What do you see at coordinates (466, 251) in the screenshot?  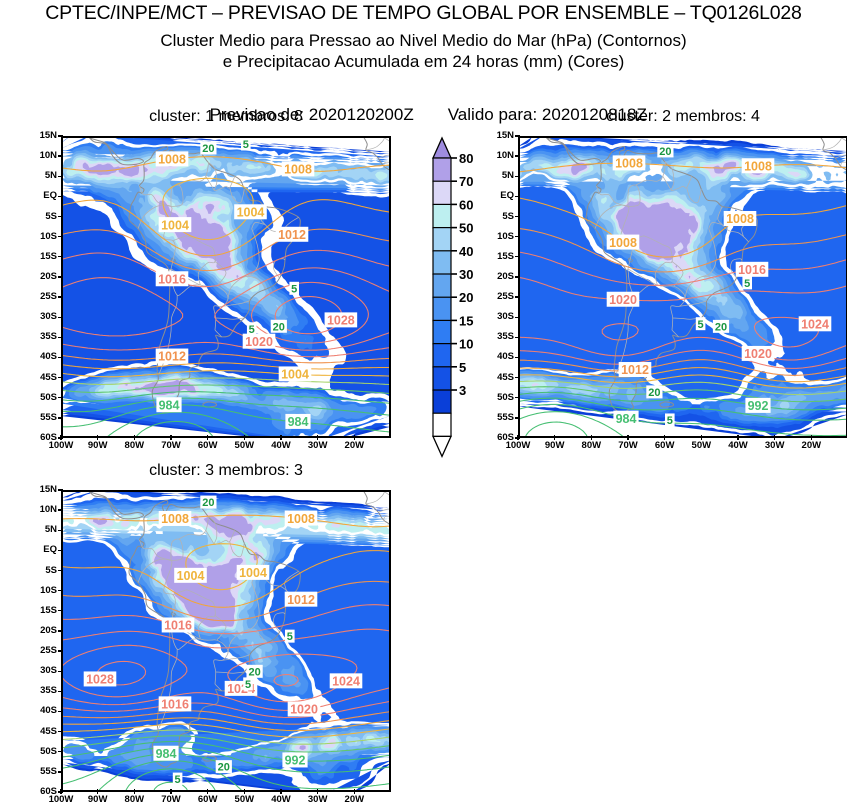 I see `colorbar-tick-label: 40` at bounding box center [466, 251].